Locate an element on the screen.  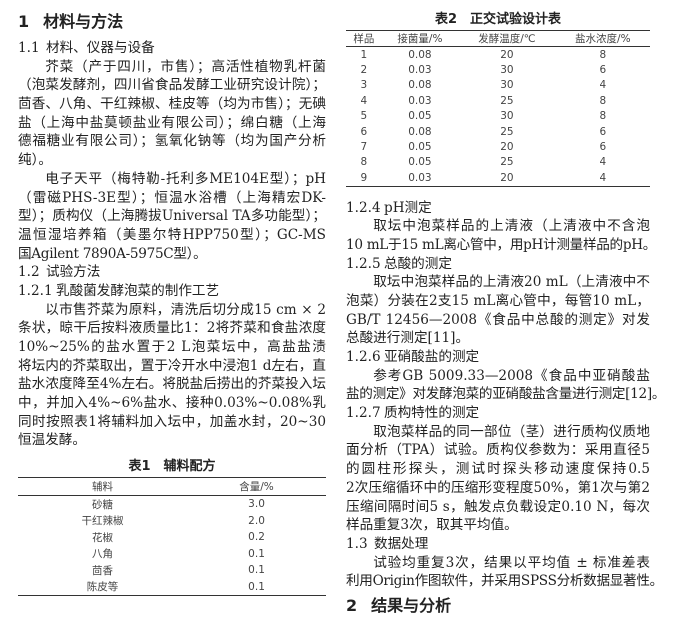
table-row: 砂糖 3.0 is located at coordinates (172, 503).